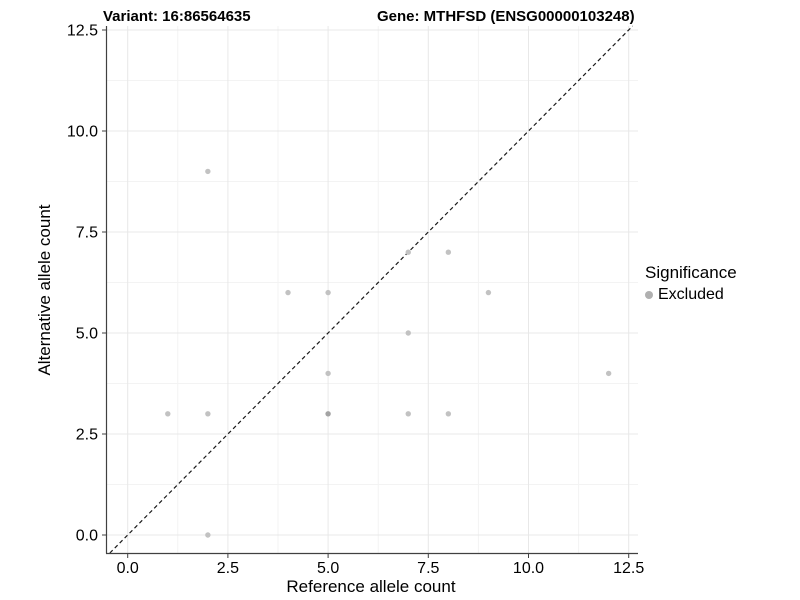  I want to click on y-tick-label: 0.0, so click(87, 536).